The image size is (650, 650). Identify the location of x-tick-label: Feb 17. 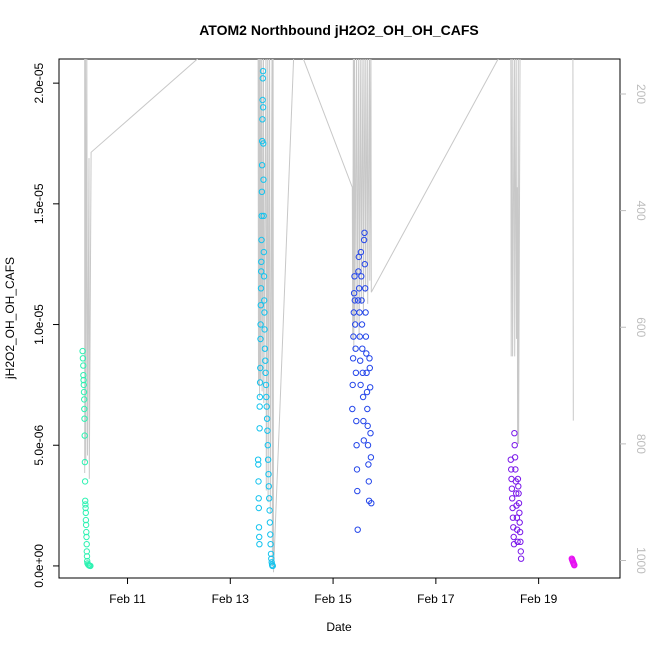
(436, 599).